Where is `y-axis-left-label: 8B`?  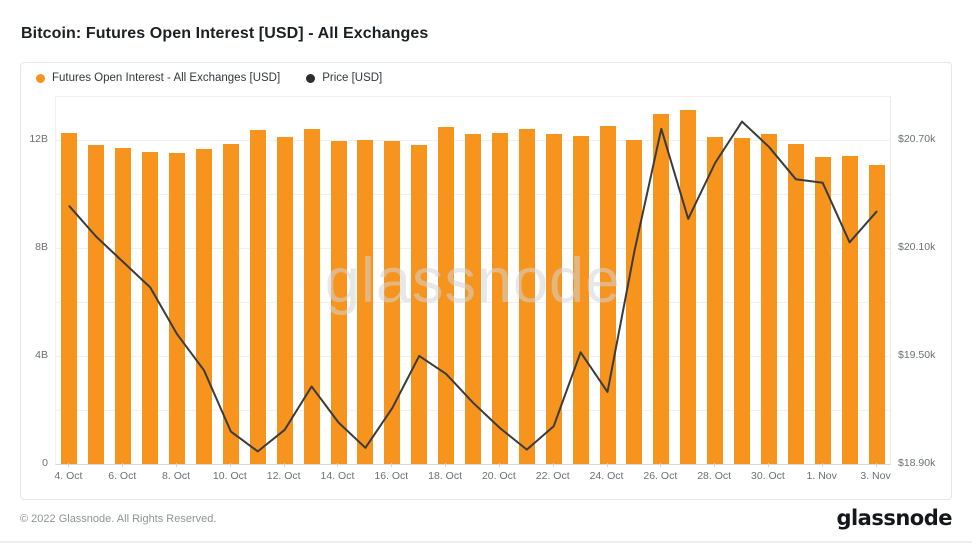
y-axis-left-label: 8B is located at coordinates (41, 246).